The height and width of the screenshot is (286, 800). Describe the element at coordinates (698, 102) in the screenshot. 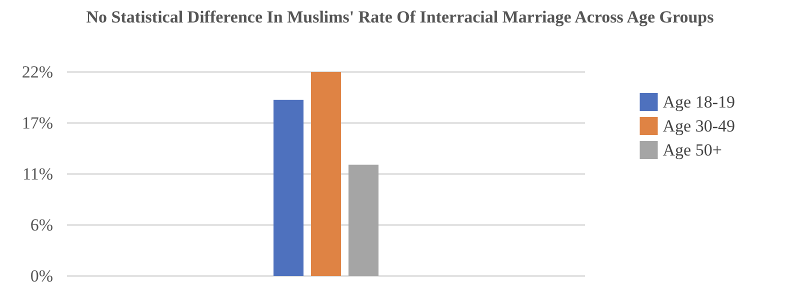

I see `legend-label: Age 18-19` at that location.